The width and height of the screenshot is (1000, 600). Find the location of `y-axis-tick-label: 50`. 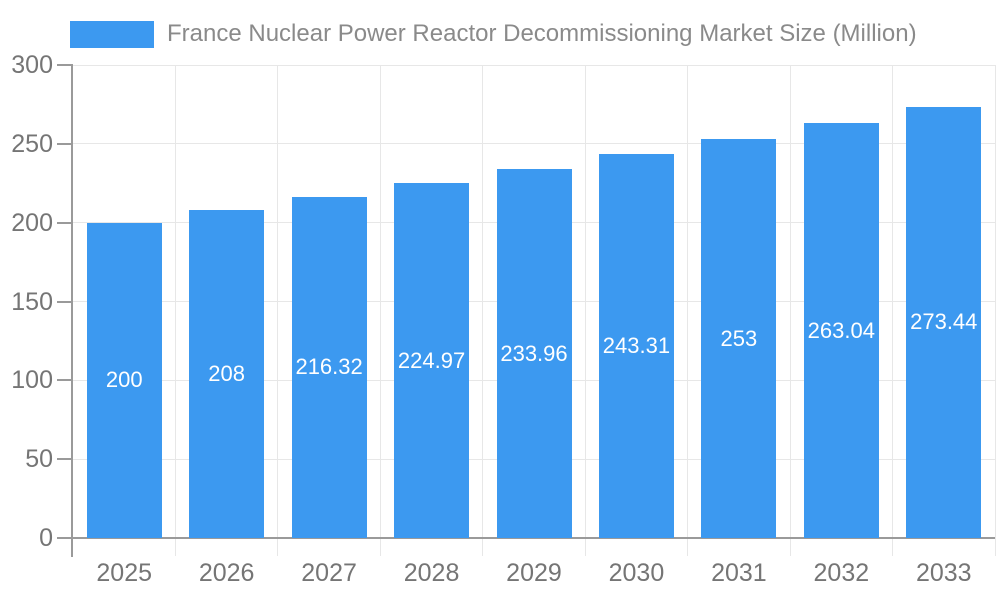

y-axis-tick-label: 50 is located at coordinates (39, 459).